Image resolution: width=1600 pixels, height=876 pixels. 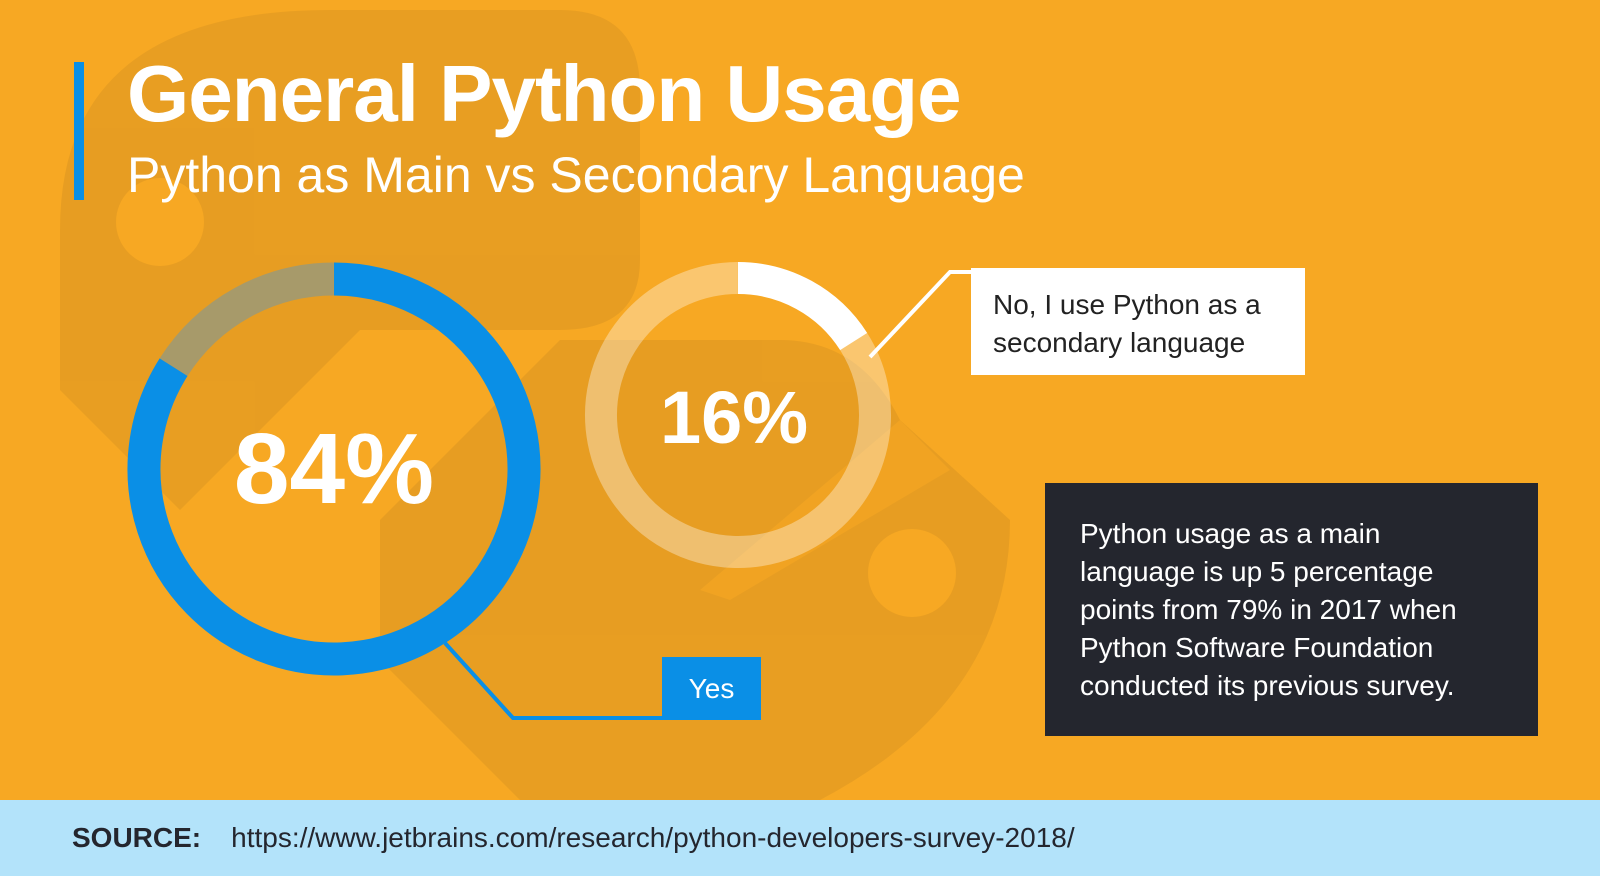 What do you see at coordinates (544, 93) in the screenshot?
I see `page-title: General Python Usage` at bounding box center [544, 93].